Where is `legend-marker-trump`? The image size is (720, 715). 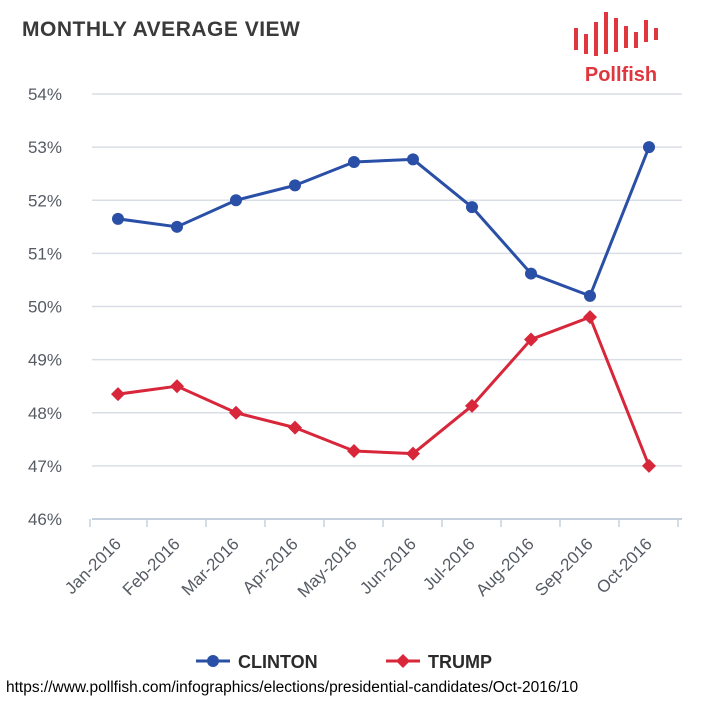
legend-marker-trump is located at coordinates (403, 661).